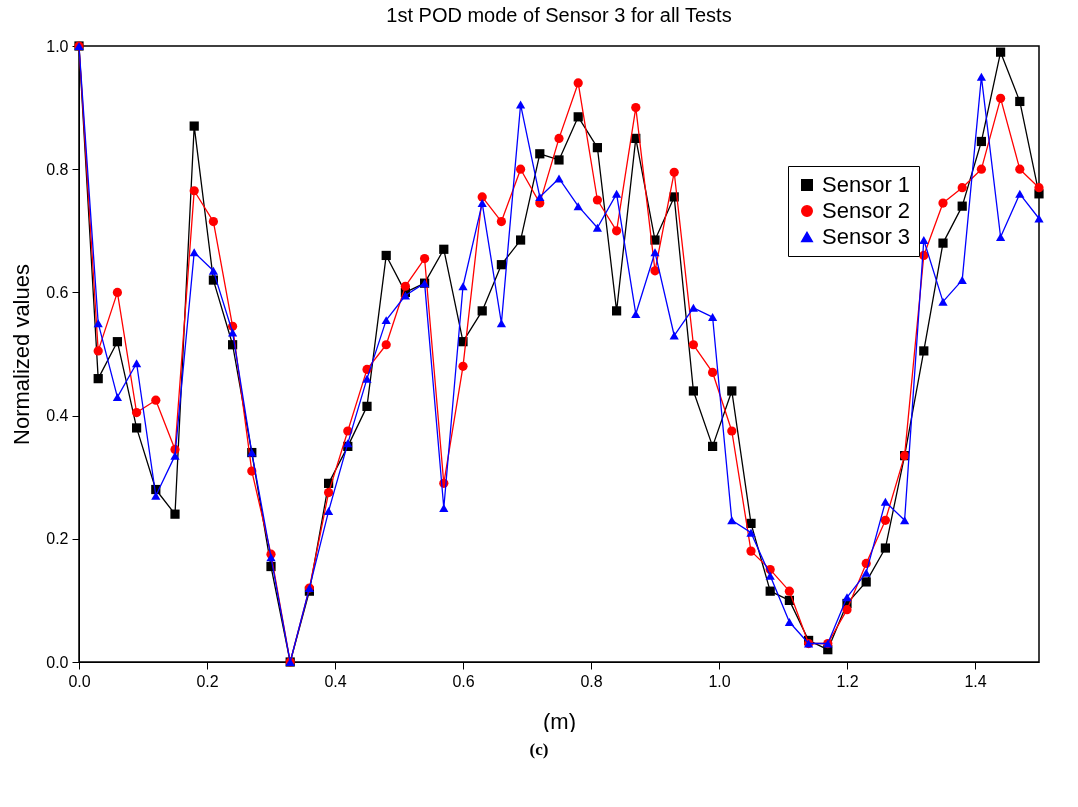  I want to click on x-tick-label: 1.4, so click(975, 681).